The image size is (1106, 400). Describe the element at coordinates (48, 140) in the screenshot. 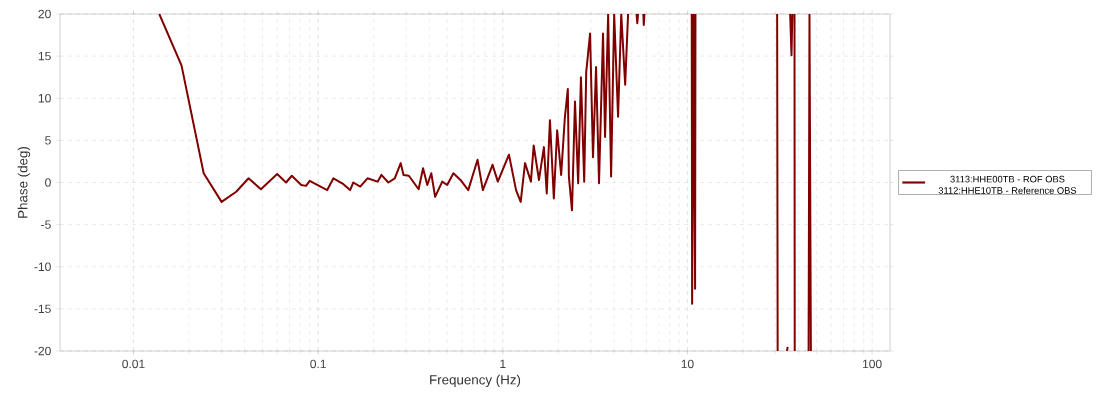

I see `y-tick-label: 5` at that location.